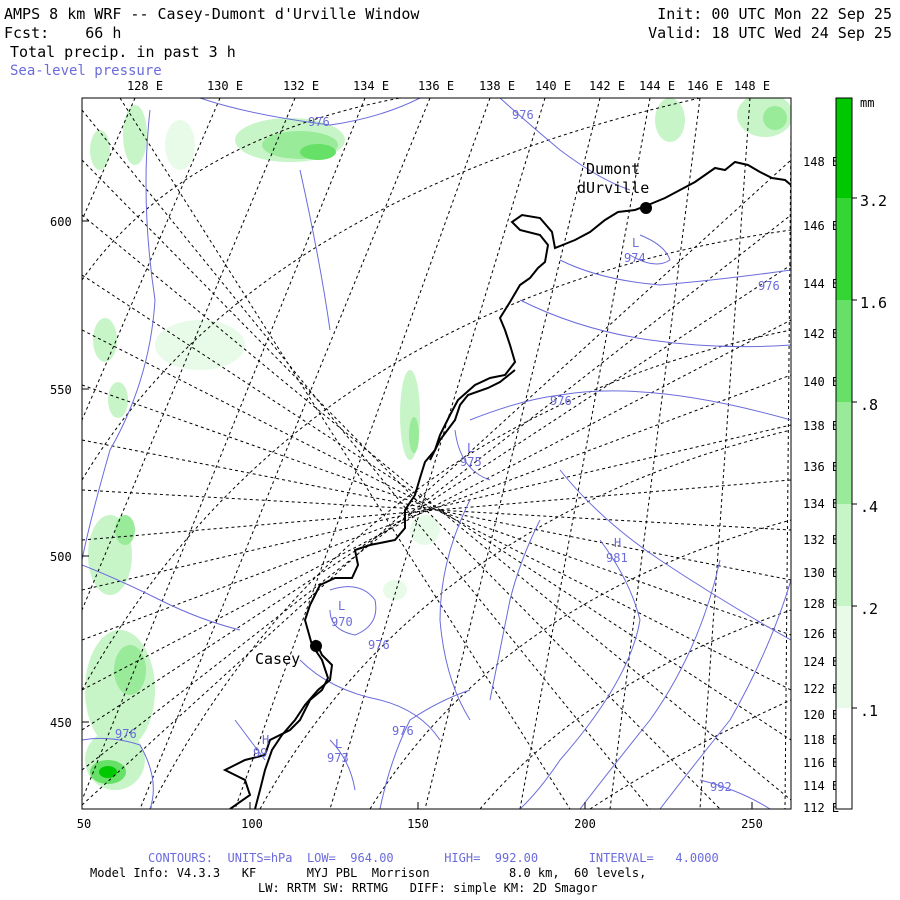 This screenshot has height=900, width=900. Describe the element at coordinates (821, 689) in the screenshot. I see `right-lon-label: 122 E` at that location.